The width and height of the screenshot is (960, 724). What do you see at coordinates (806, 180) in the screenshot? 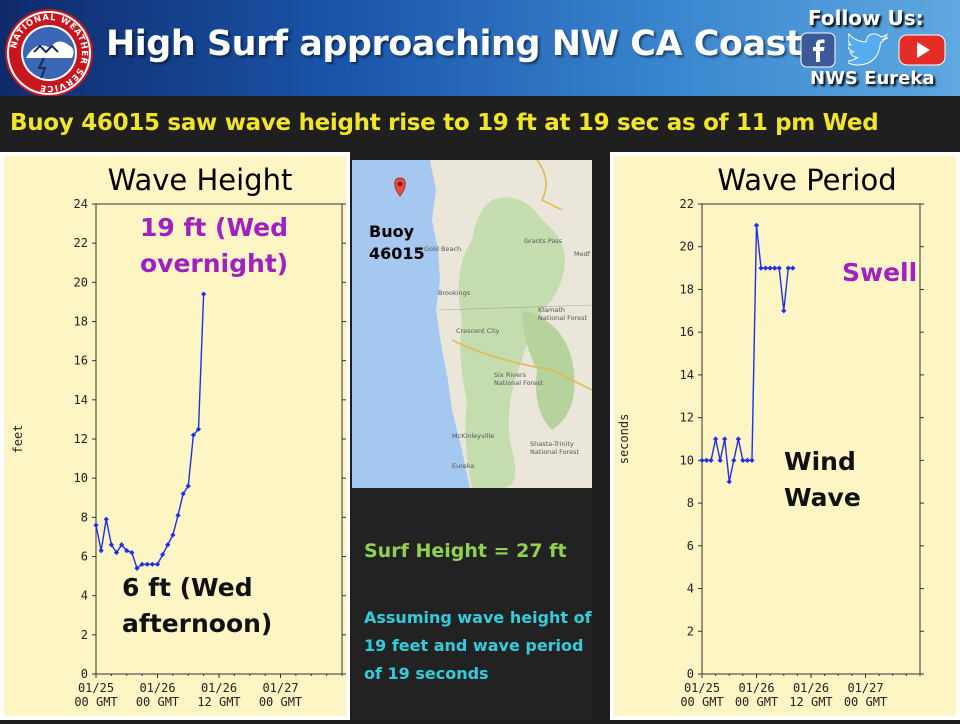
I see `chart-title: Wave Period` at bounding box center [806, 180].